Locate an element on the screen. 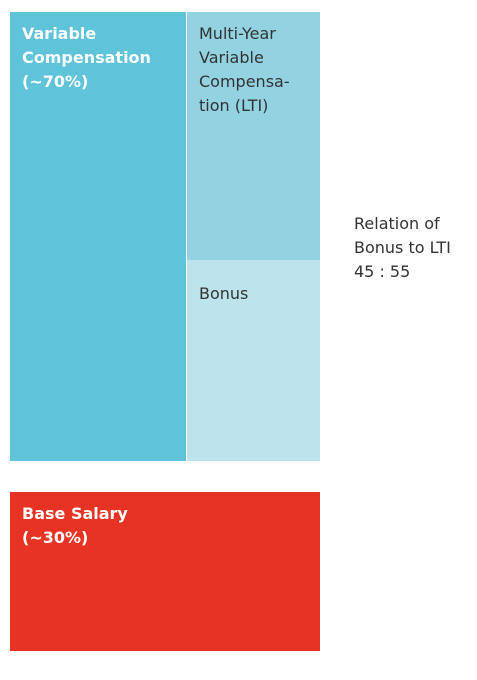 Image resolution: width=477 pixels, height=680 pixels. lti-block: Multi-Year Variable Compensa-tion (LTI) is located at coordinates (253, 136).